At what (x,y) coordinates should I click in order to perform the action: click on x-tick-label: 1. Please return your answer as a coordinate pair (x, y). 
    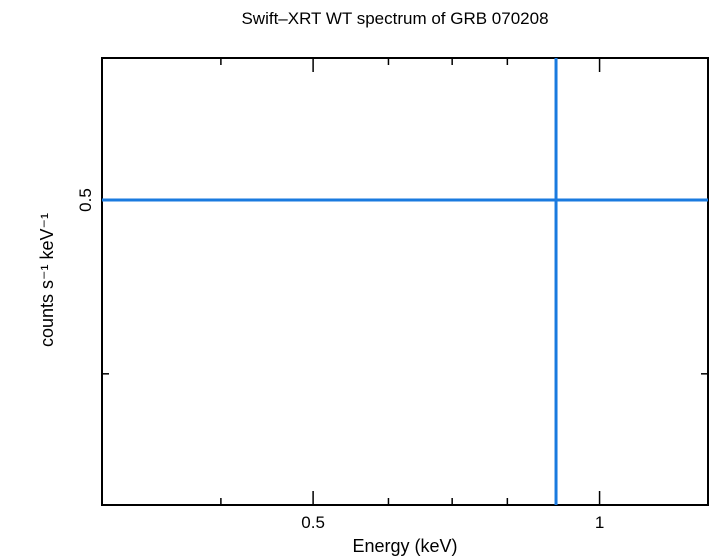
    Looking at the image, I should click on (599, 522).